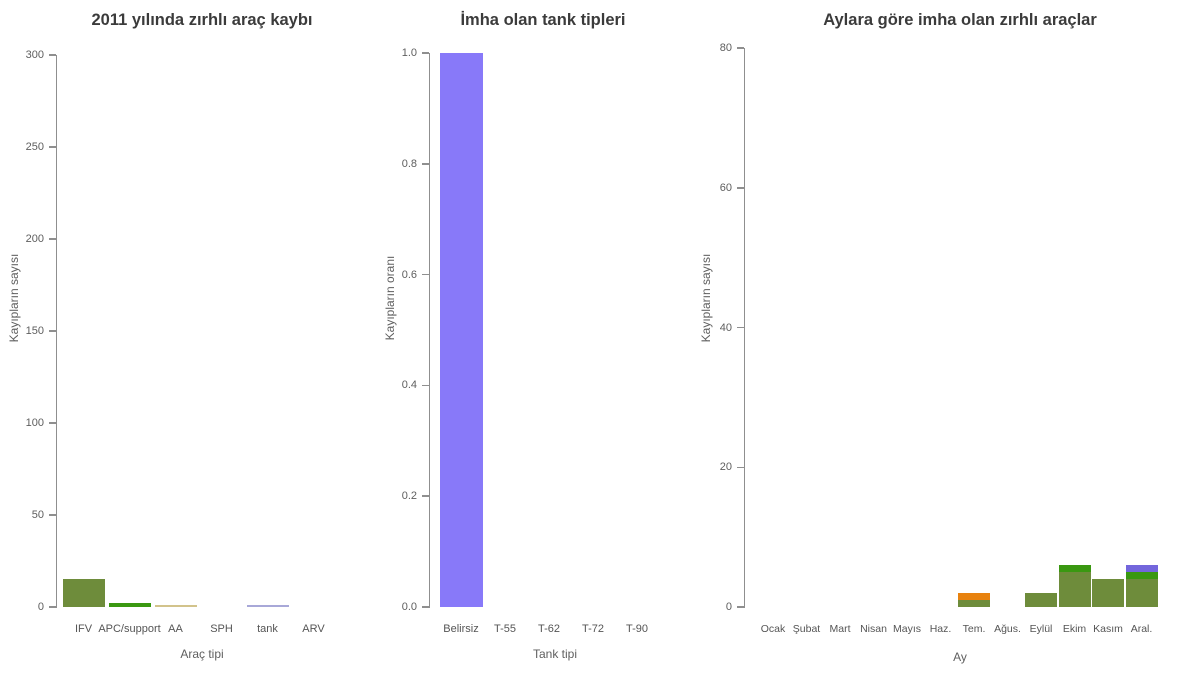 The image size is (1200, 675). I want to click on y-tick-label: 1.0, so click(409, 53).